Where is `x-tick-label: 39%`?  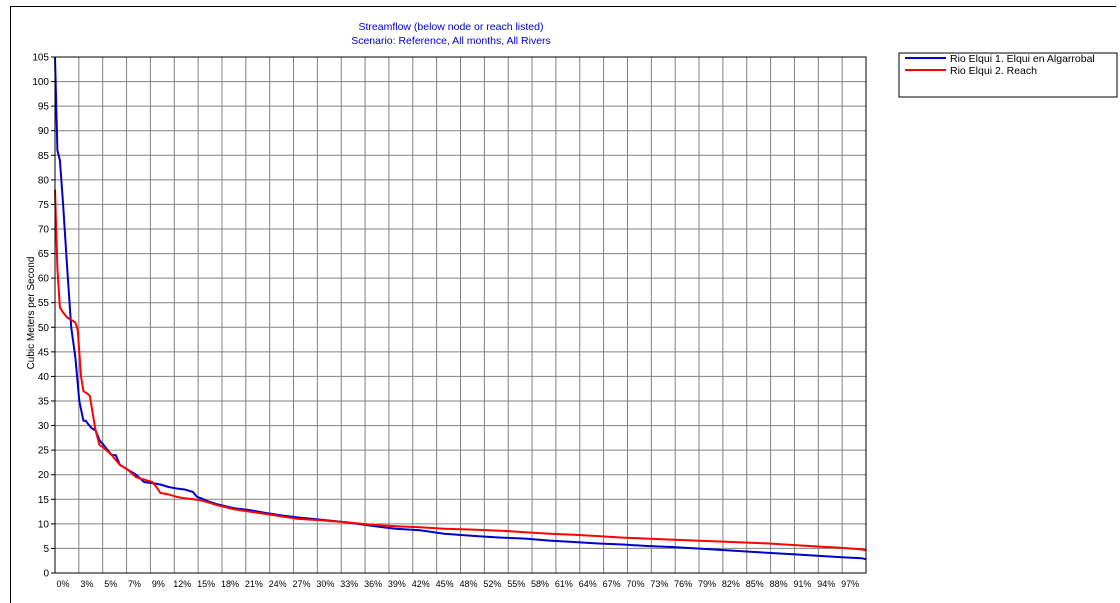 x-tick-label: 39% is located at coordinates (397, 584).